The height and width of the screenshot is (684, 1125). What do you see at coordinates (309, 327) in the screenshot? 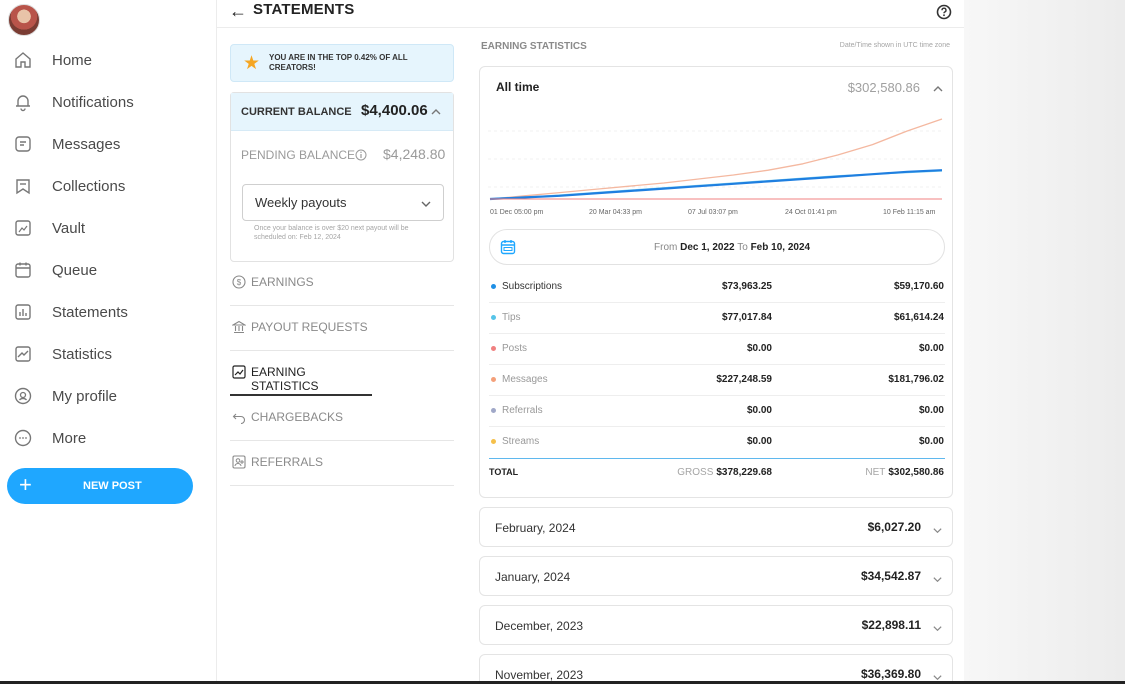
I see `menu-label: PAYOUT REQUESTS` at bounding box center [309, 327].